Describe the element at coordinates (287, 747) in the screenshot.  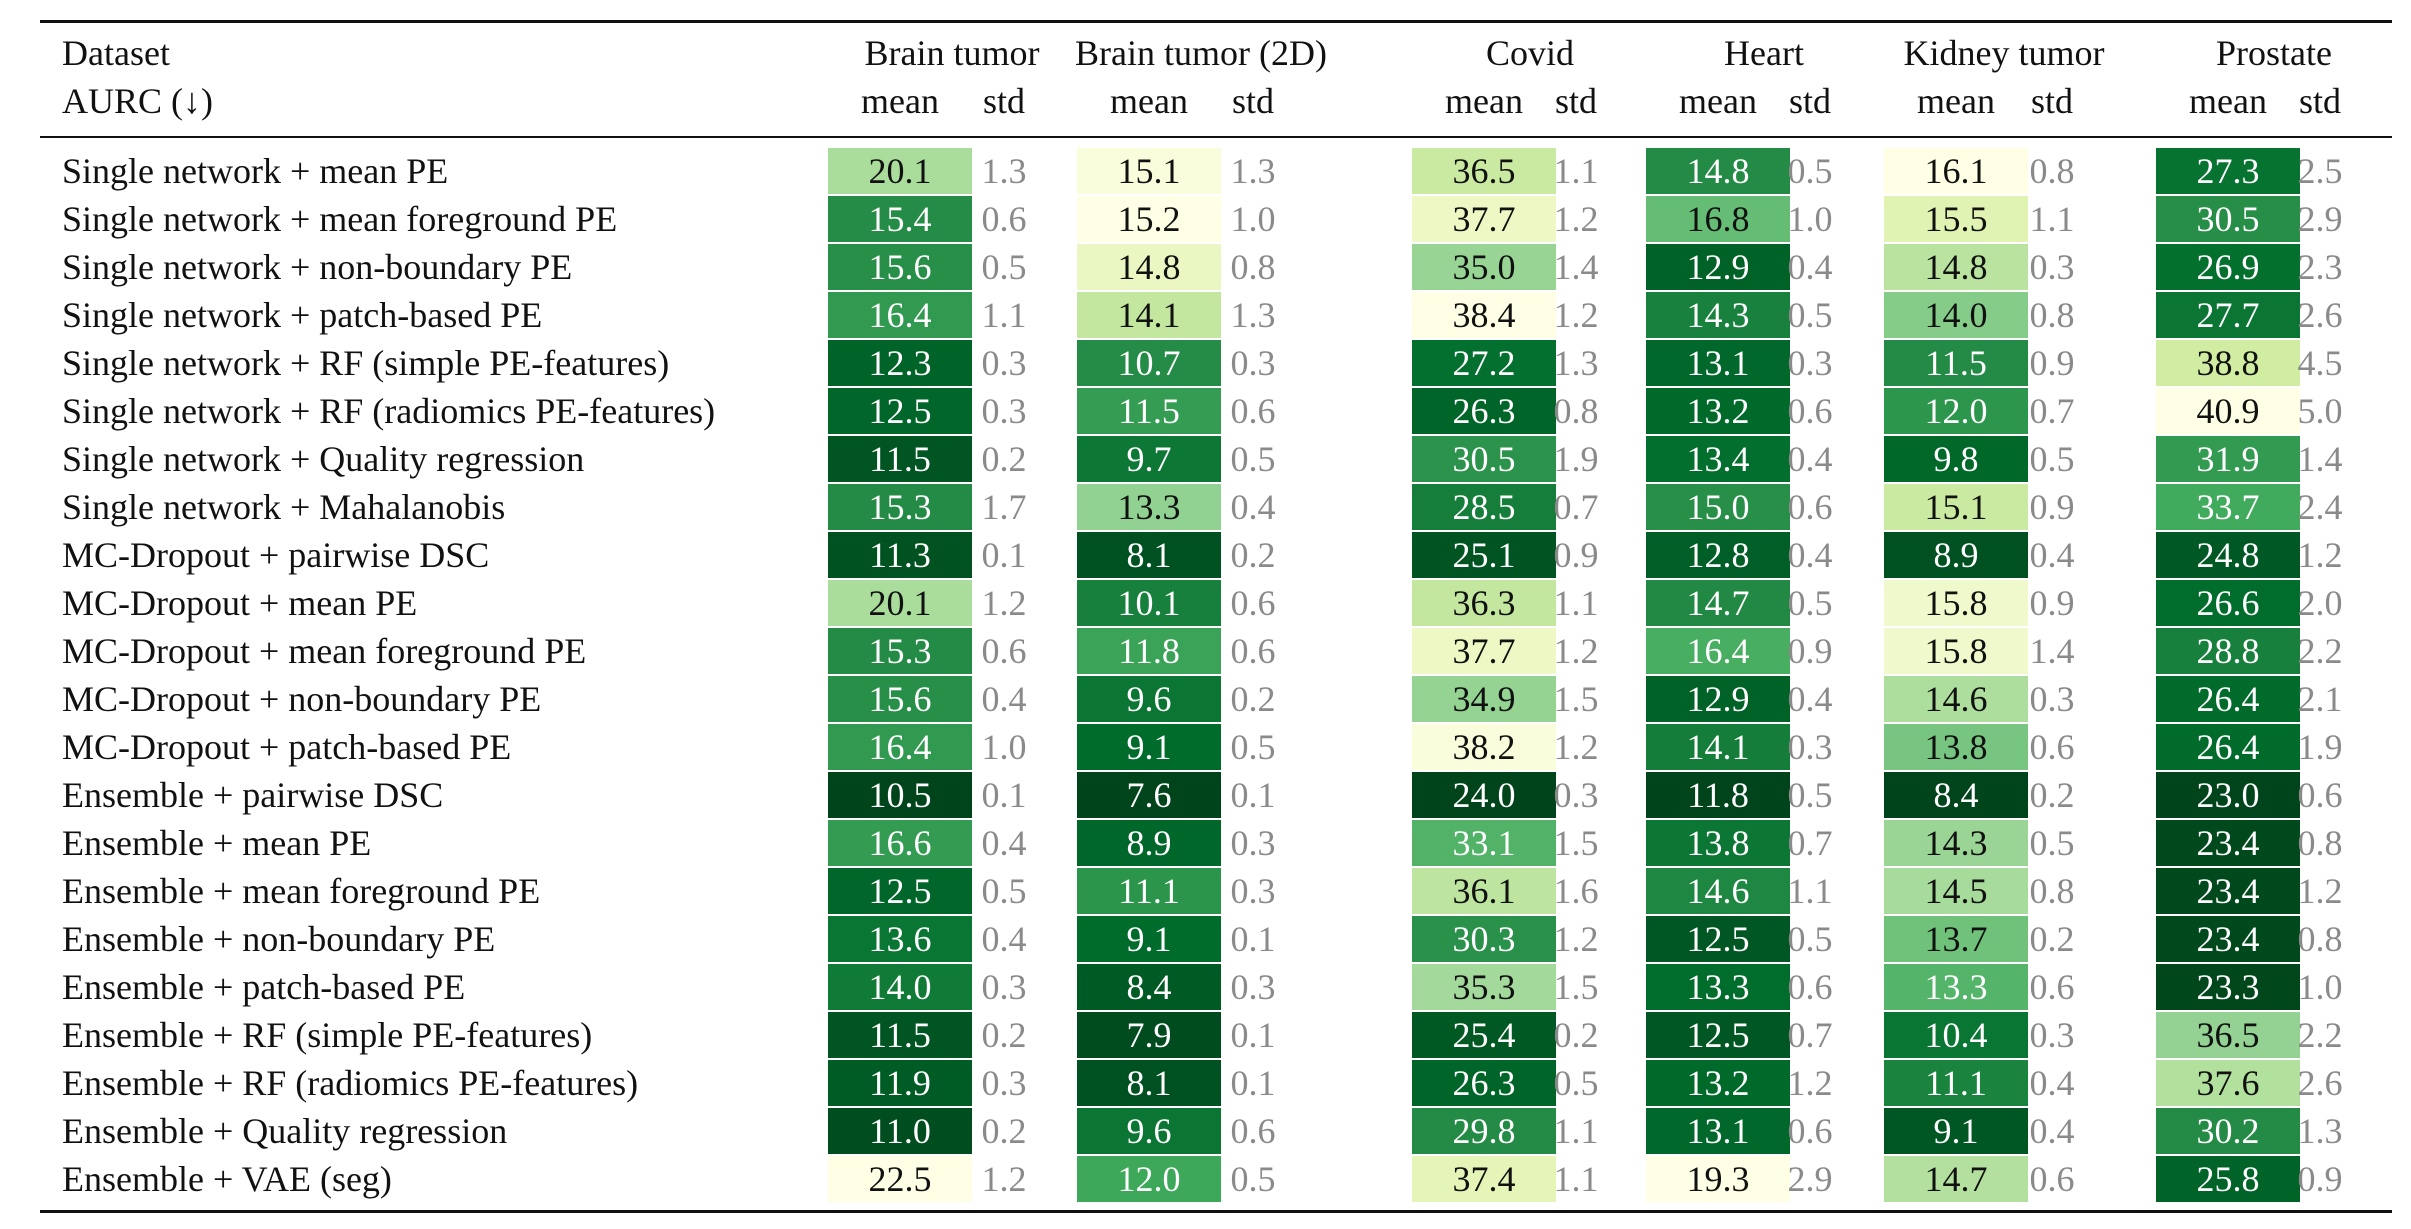
I see `row-label: MC-Dropout + patch-based PE` at that location.